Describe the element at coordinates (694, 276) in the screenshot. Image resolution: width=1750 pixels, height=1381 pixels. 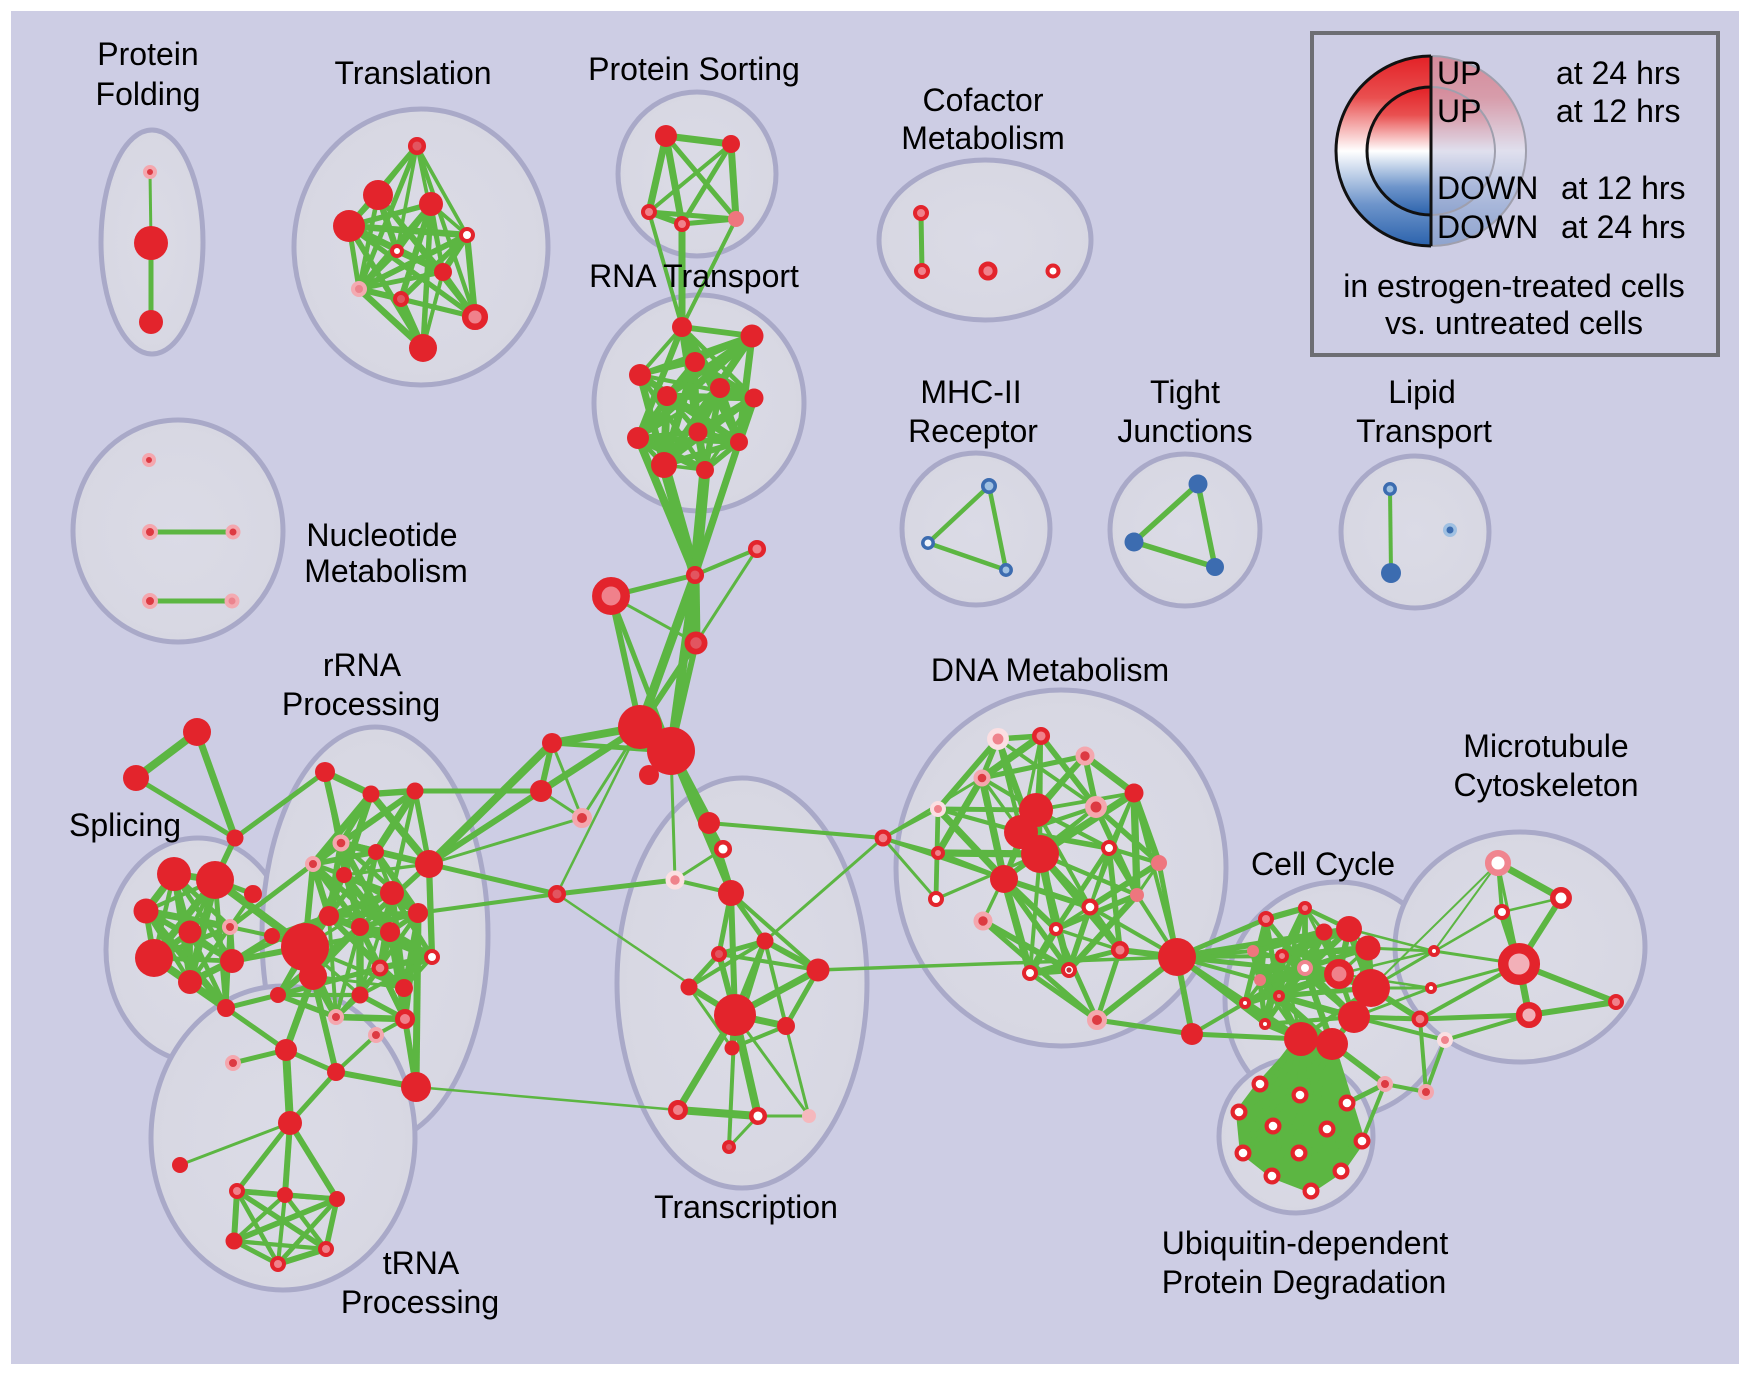
I see `svg-text: RNA Transport` at that location.